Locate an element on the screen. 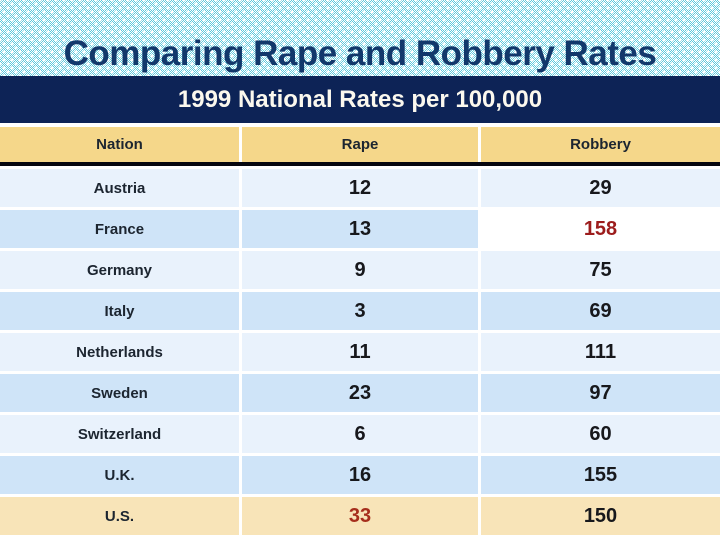  table-row-switzerland: Switzerland 6 60 is located at coordinates (360, 434).